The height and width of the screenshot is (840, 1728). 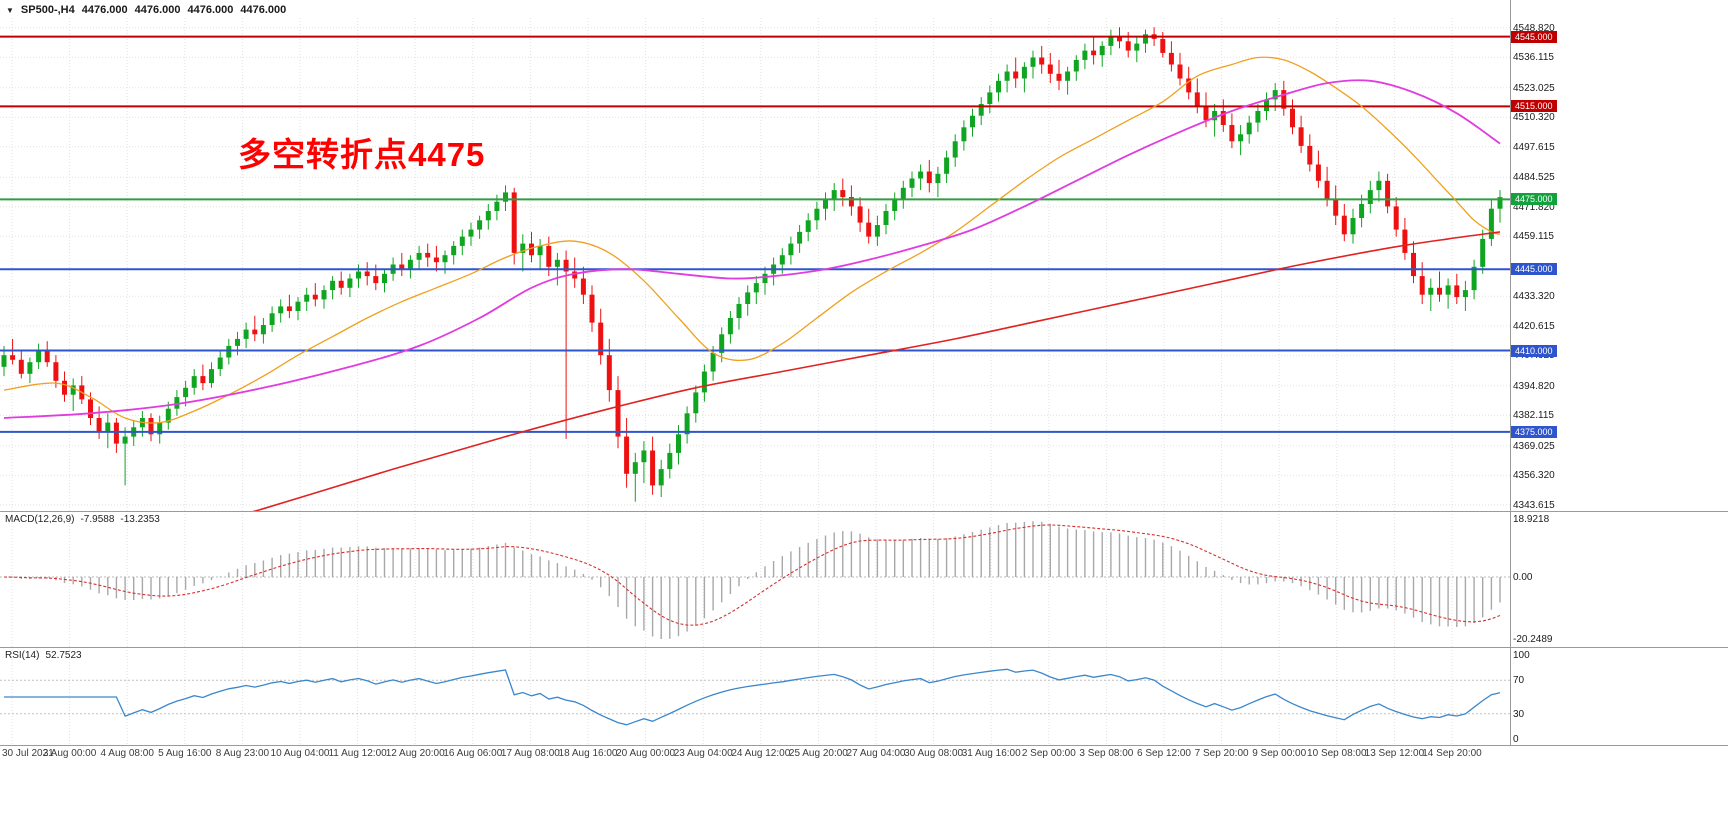 What do you see at coordinates (1516, 739) in the screenshot?
I see `rsi-axis-label: 0` at bounding box center [1516, 739].